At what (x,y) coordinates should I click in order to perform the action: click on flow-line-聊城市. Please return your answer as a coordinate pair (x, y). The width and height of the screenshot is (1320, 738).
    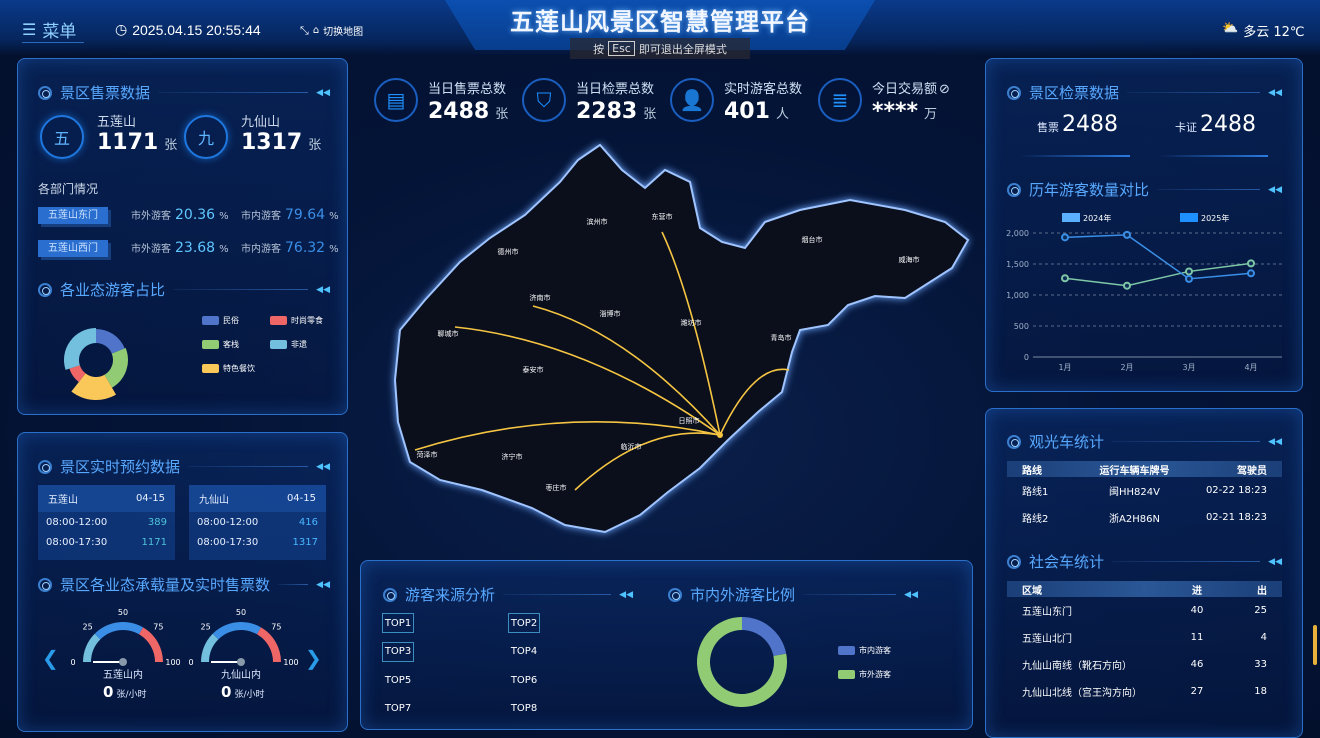
    Looking at the image, I should click on (587, 381).